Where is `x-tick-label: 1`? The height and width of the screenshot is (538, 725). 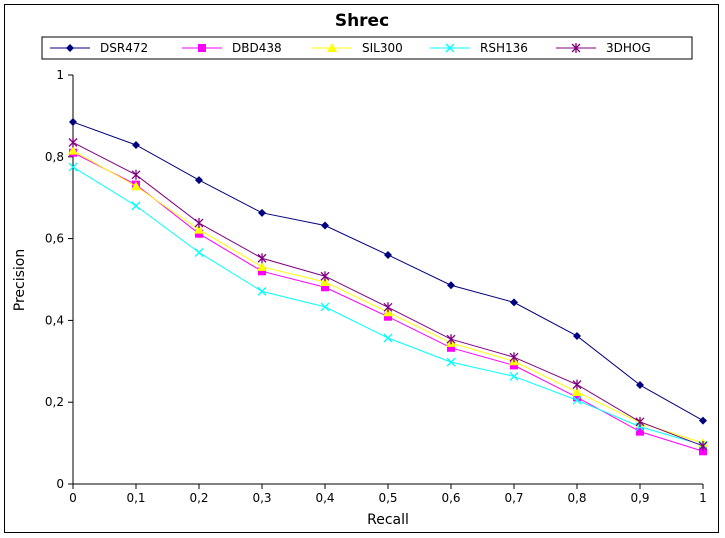
x-tick-label: 1 is located at coordinates (703, 498).